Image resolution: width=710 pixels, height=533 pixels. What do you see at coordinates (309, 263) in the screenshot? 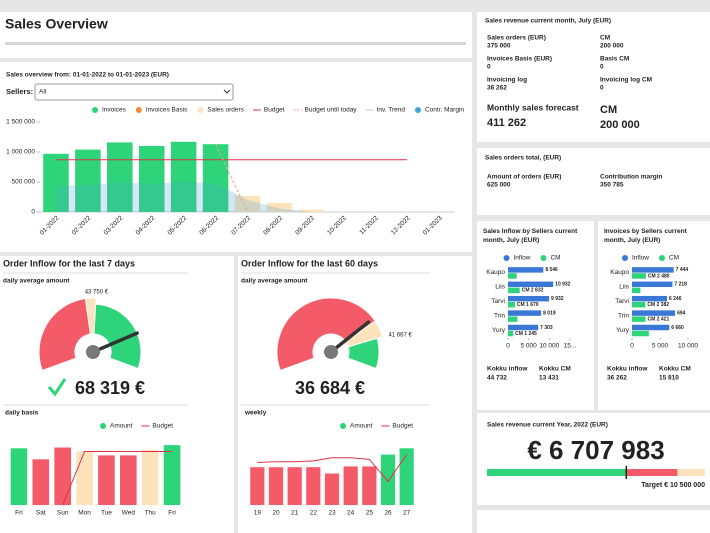
I see `panel-title: Order Inflow for the last 60 days` at bounding box center [309, 263].